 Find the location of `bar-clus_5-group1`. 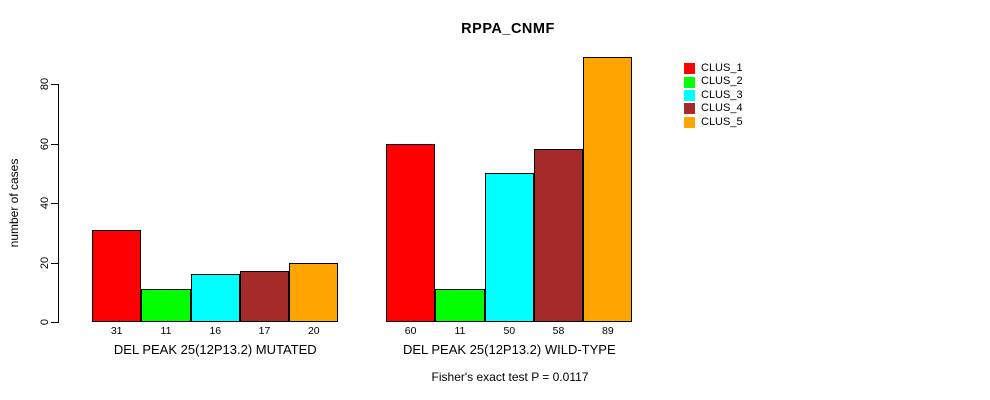

bar-clus_5-group1 is located at coordinates (314, 292).